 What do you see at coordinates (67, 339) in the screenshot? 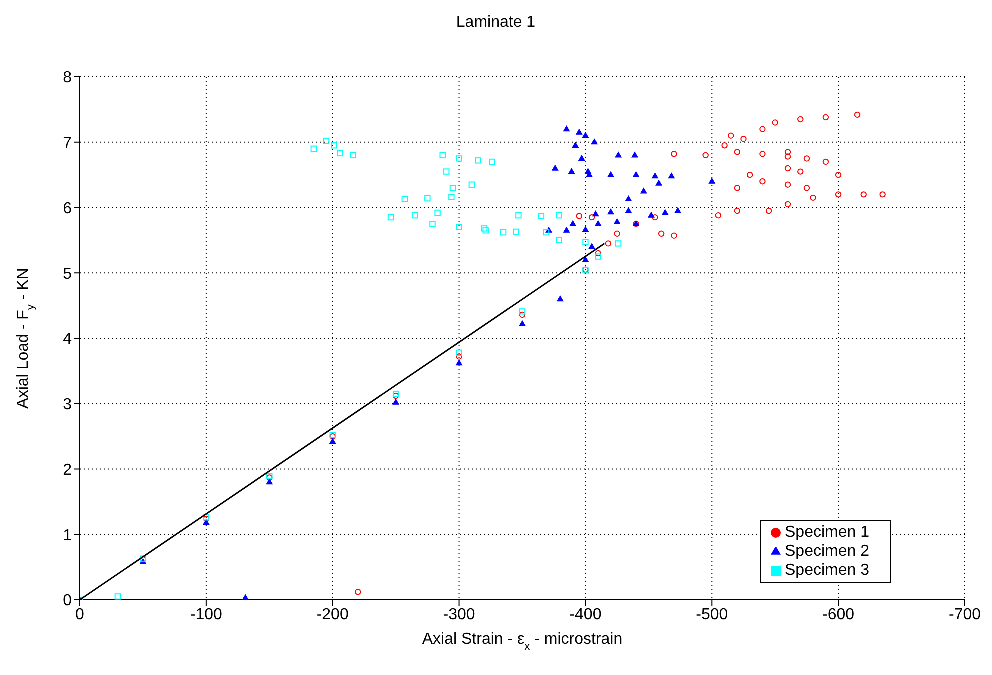
I see `y-tick-label: 4` at bounding box center [67, 339].